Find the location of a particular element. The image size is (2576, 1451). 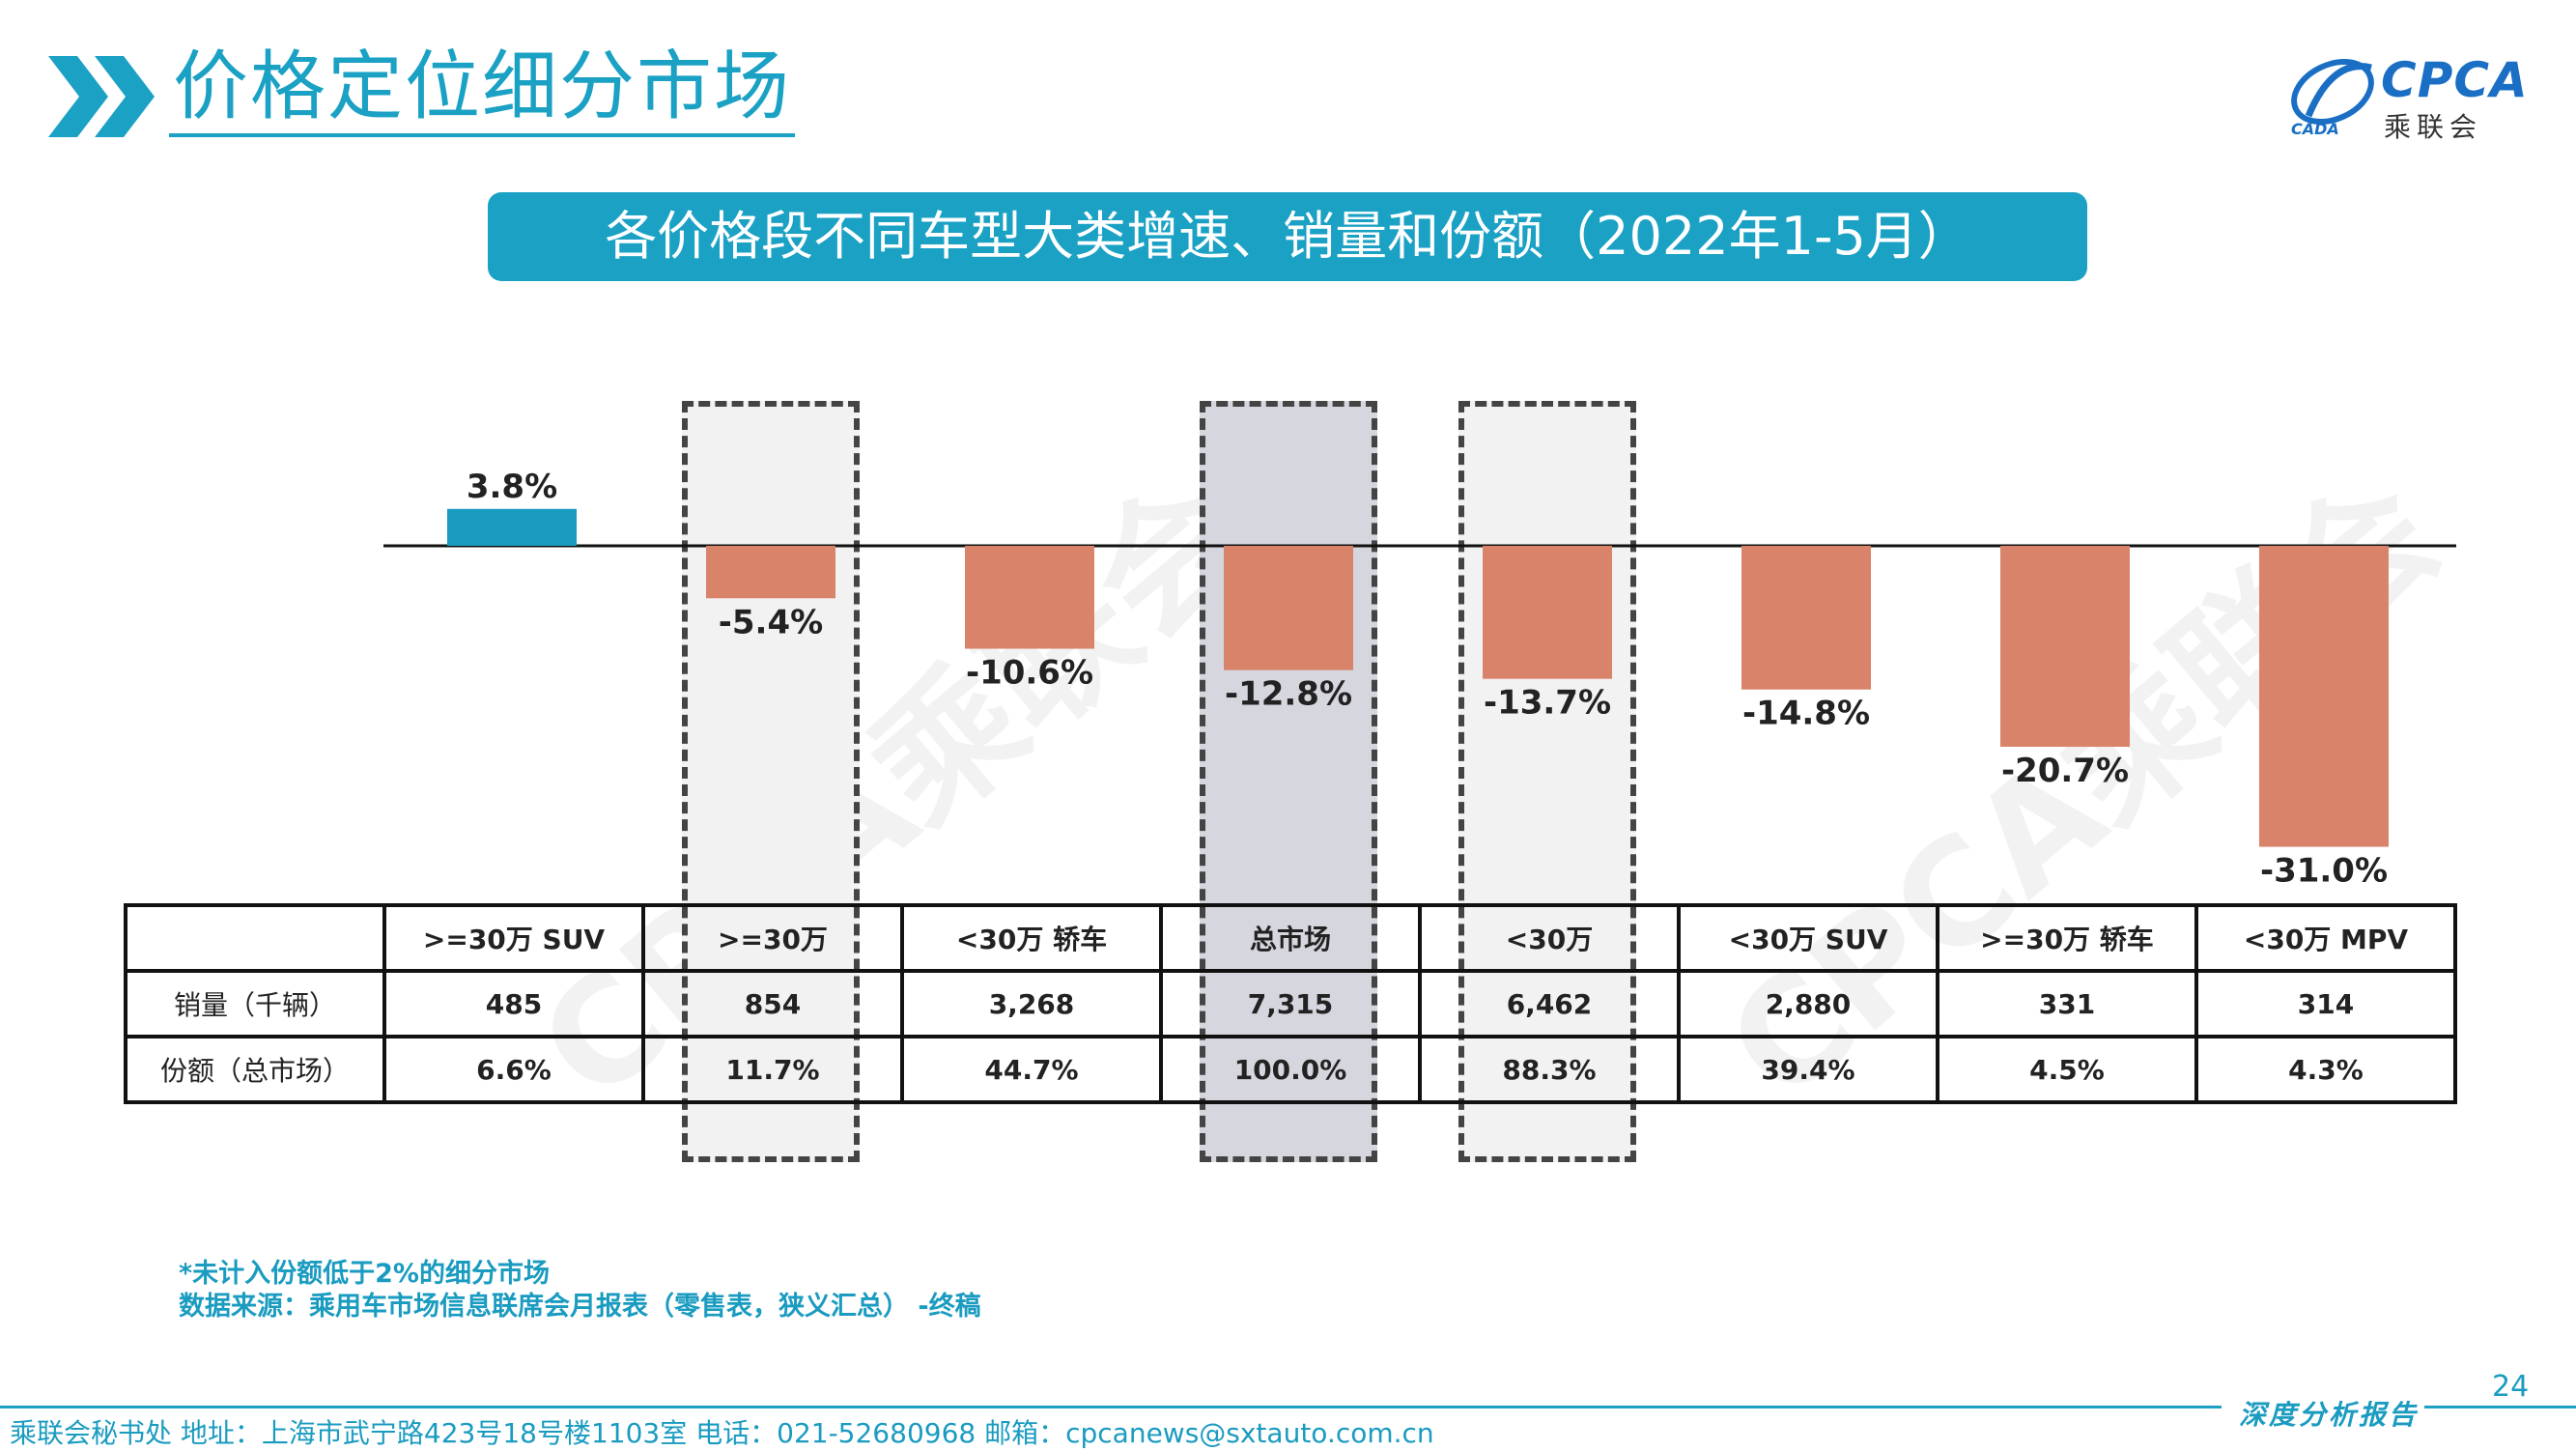

column-header: >=30万 is located at coordinates (772, 938).